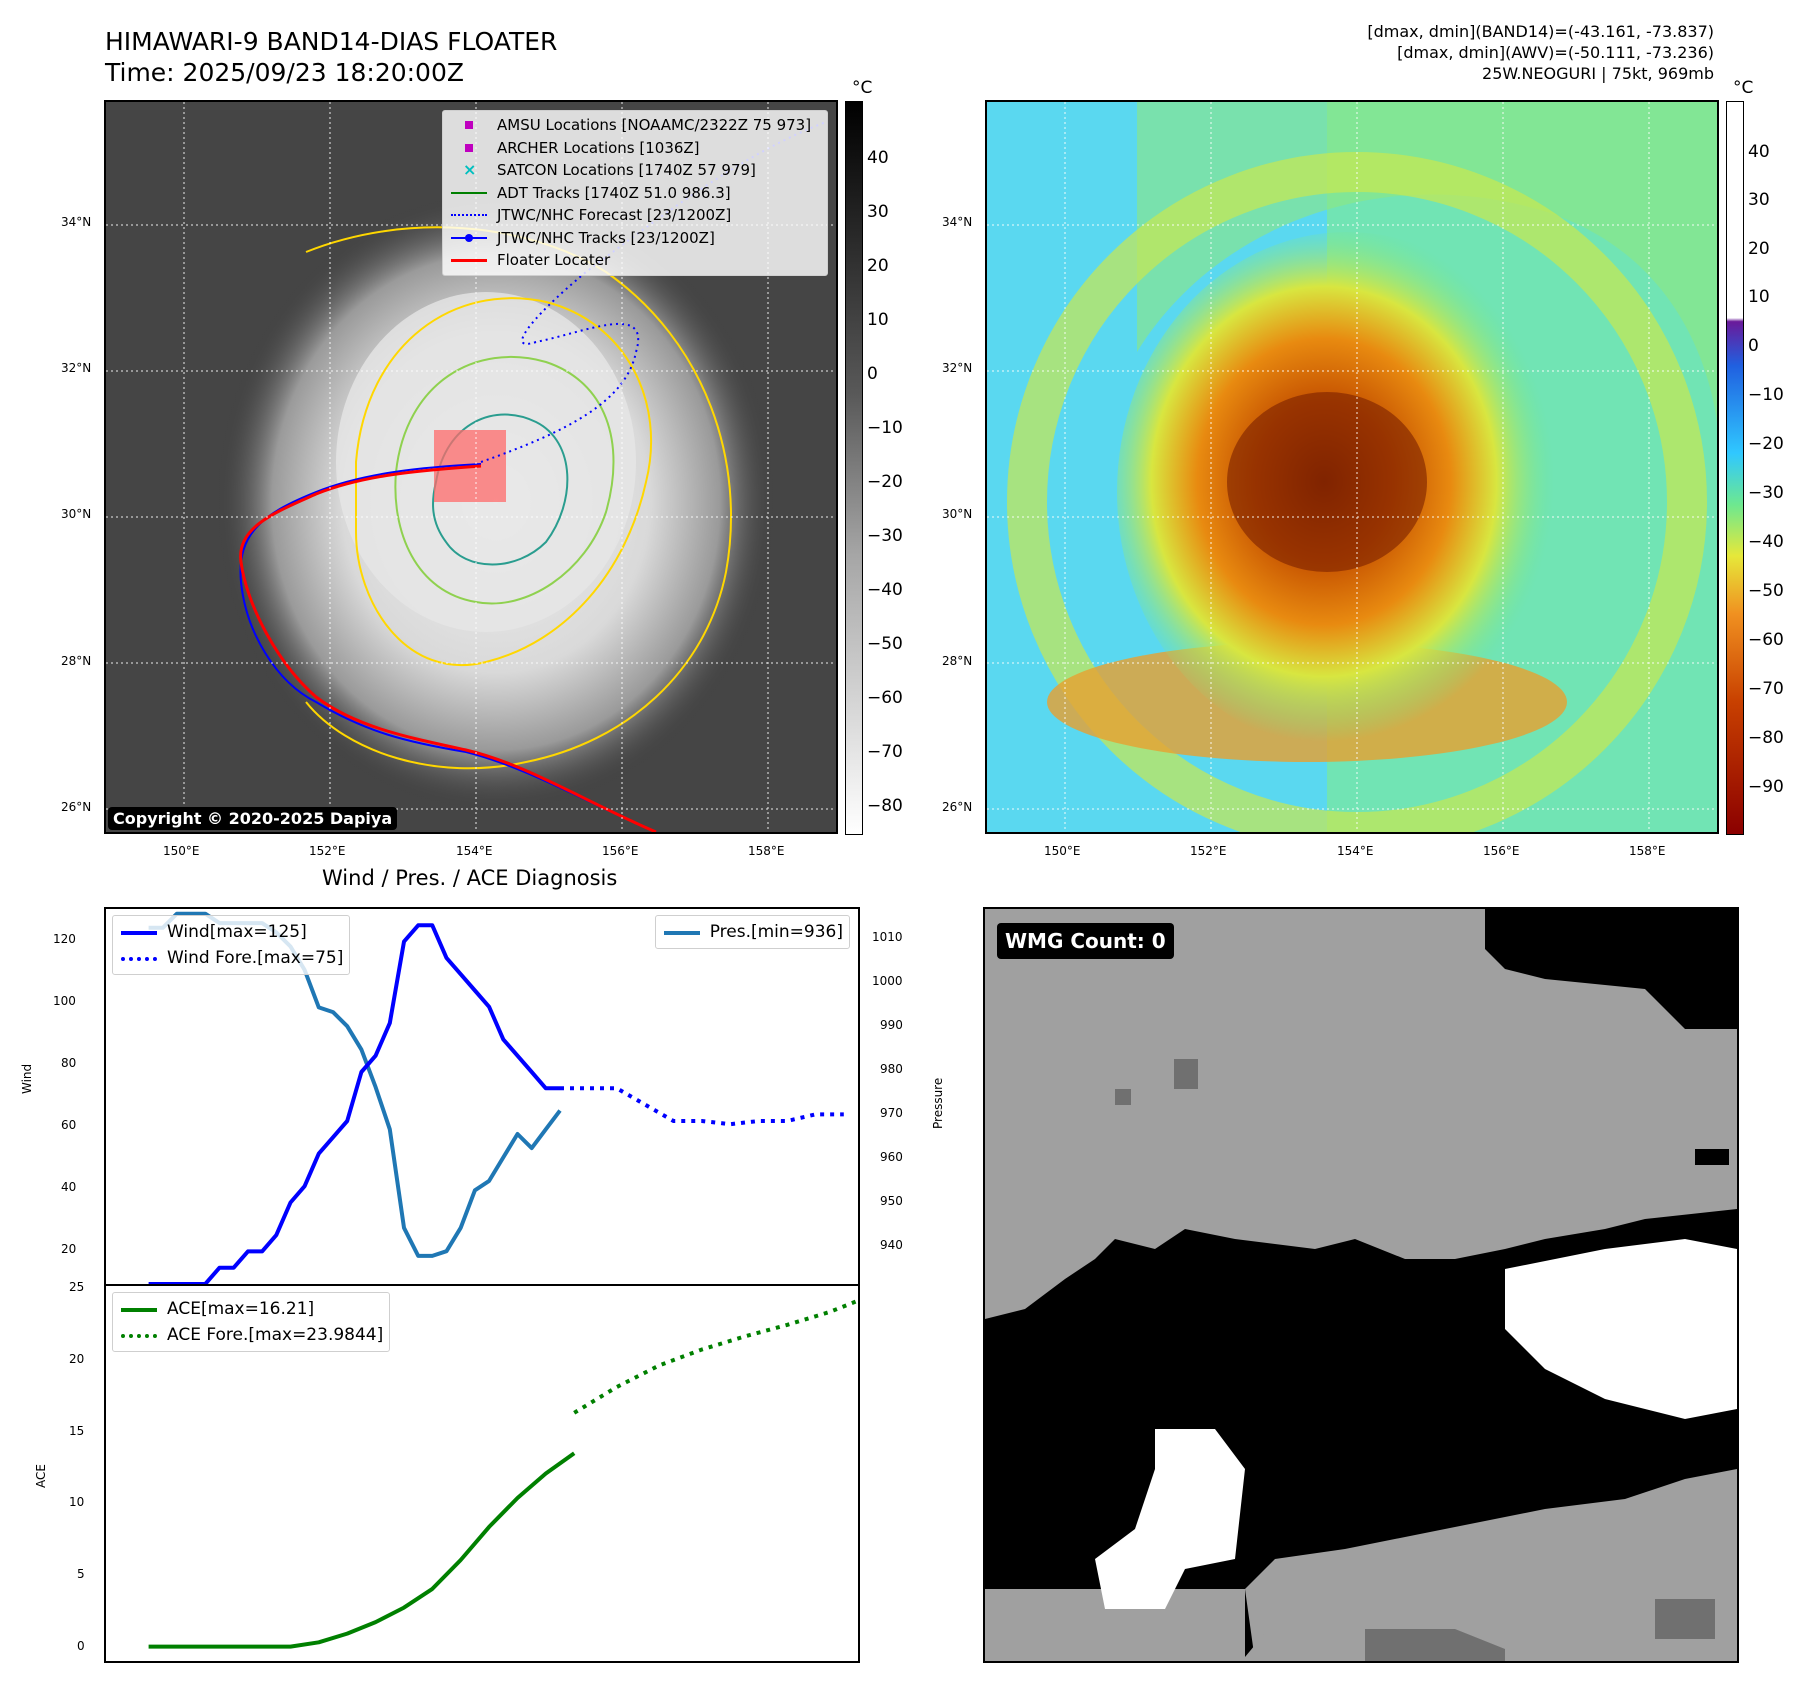 The image size is (1797, 1690). Describe the element at coordinates (1555, 52) in the screenshot. I see `info-line2: [dmax, dmin](AWV)=(-50.111, -73.236)` at that location.